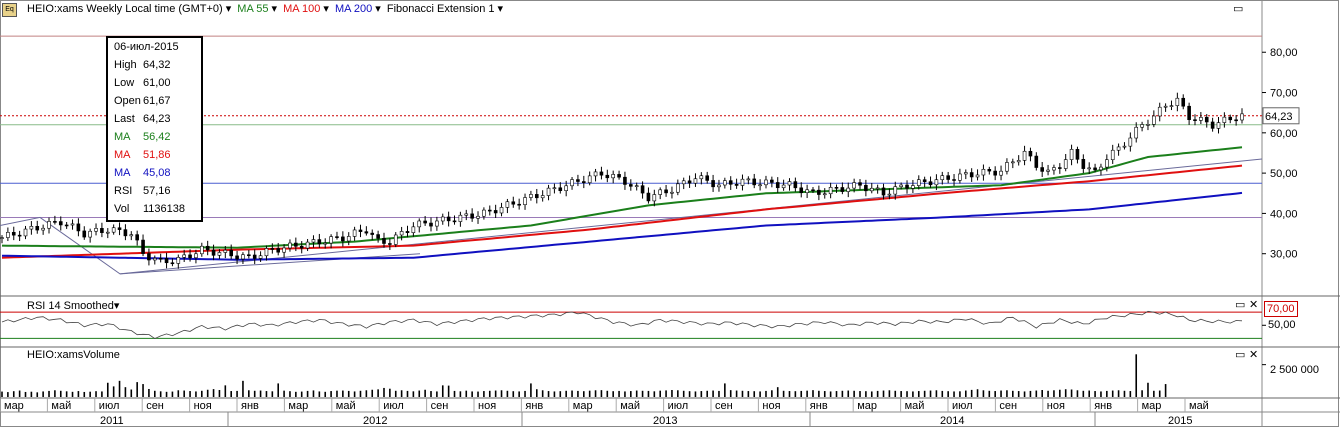 This screenshot has width=1340, height=427. What do you see at coordinates (203, 406) in the screenshot?
I see `month-label: ноя` at bounding box center [203, 406].